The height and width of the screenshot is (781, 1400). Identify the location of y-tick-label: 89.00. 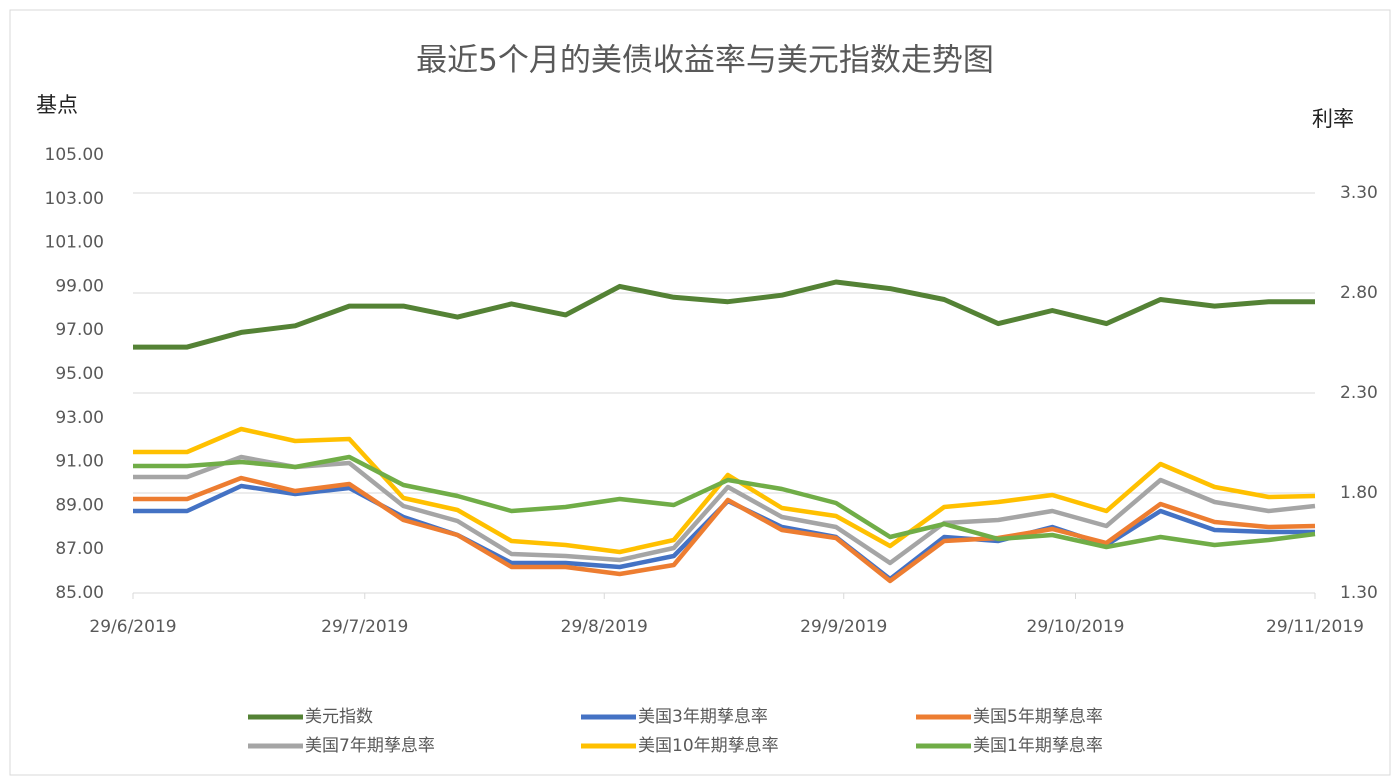
(79, 505).